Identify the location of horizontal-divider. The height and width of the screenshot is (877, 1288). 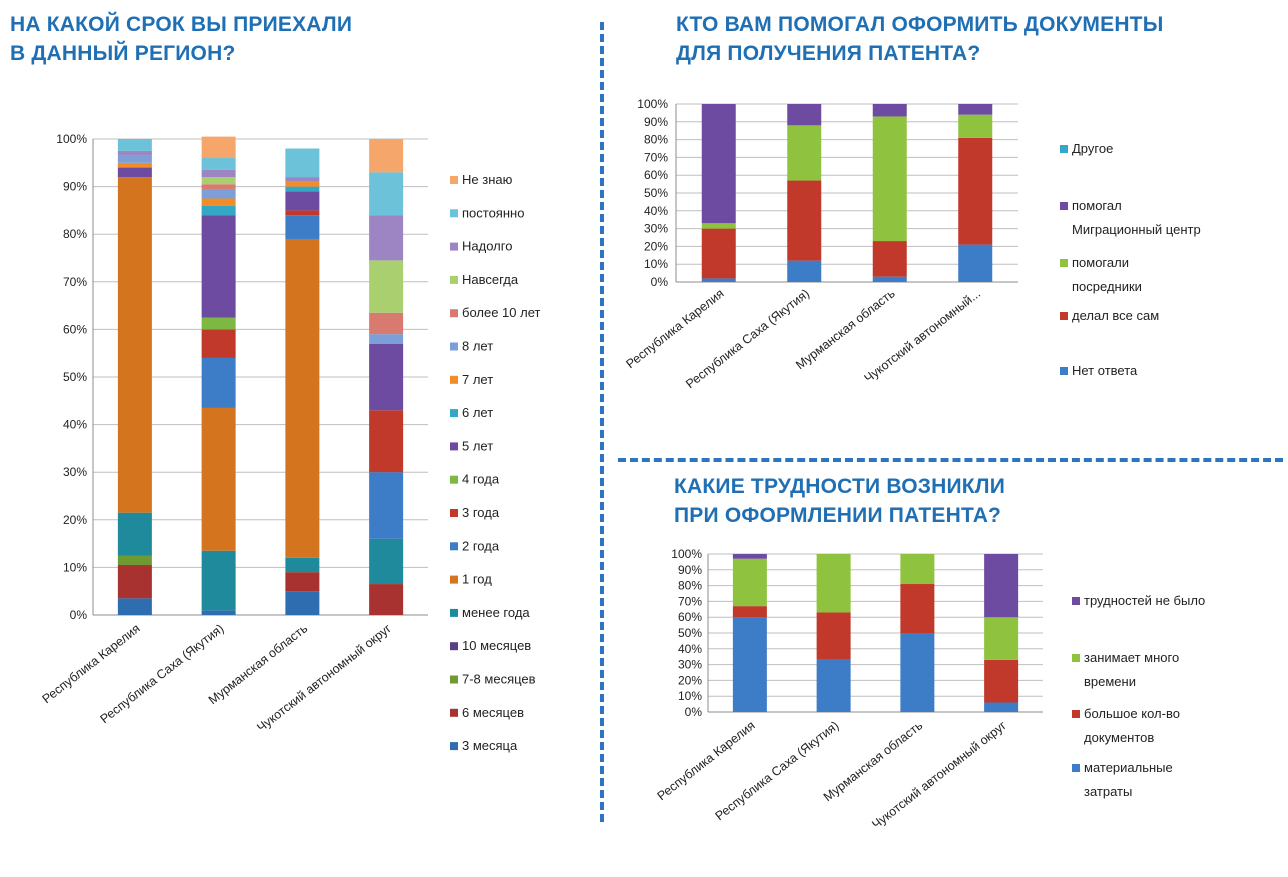
(950, 460).